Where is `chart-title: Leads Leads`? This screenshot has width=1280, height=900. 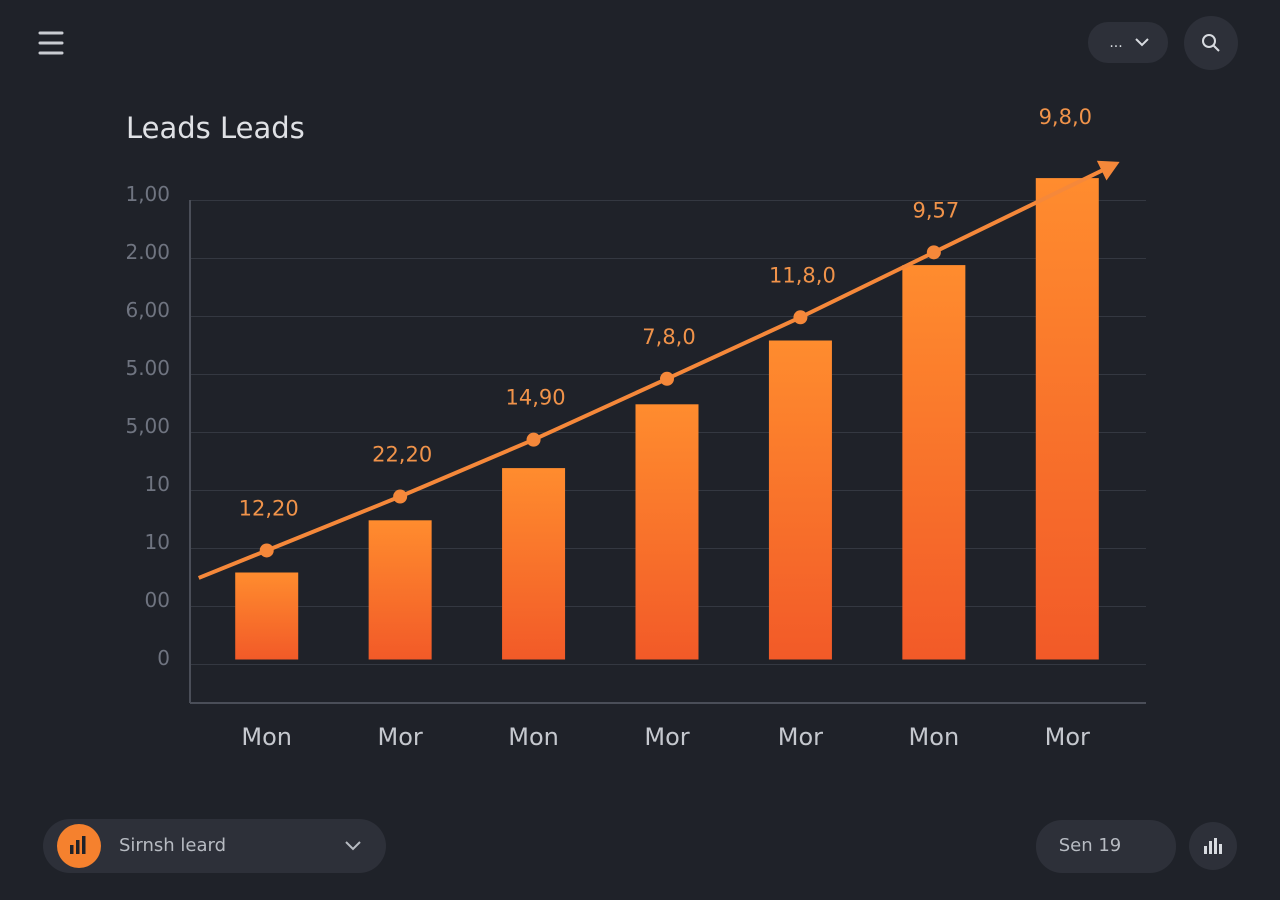
chart-title: Leads Leads is located at coordinates (215, 128).